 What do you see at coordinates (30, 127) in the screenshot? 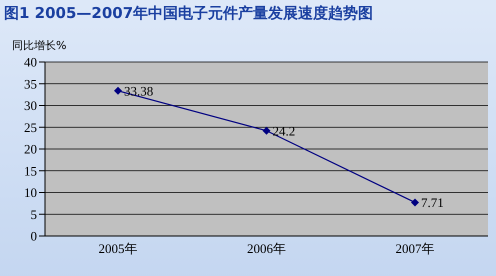
I see `y-tick-label: 25` at bounding box center [30, 127].